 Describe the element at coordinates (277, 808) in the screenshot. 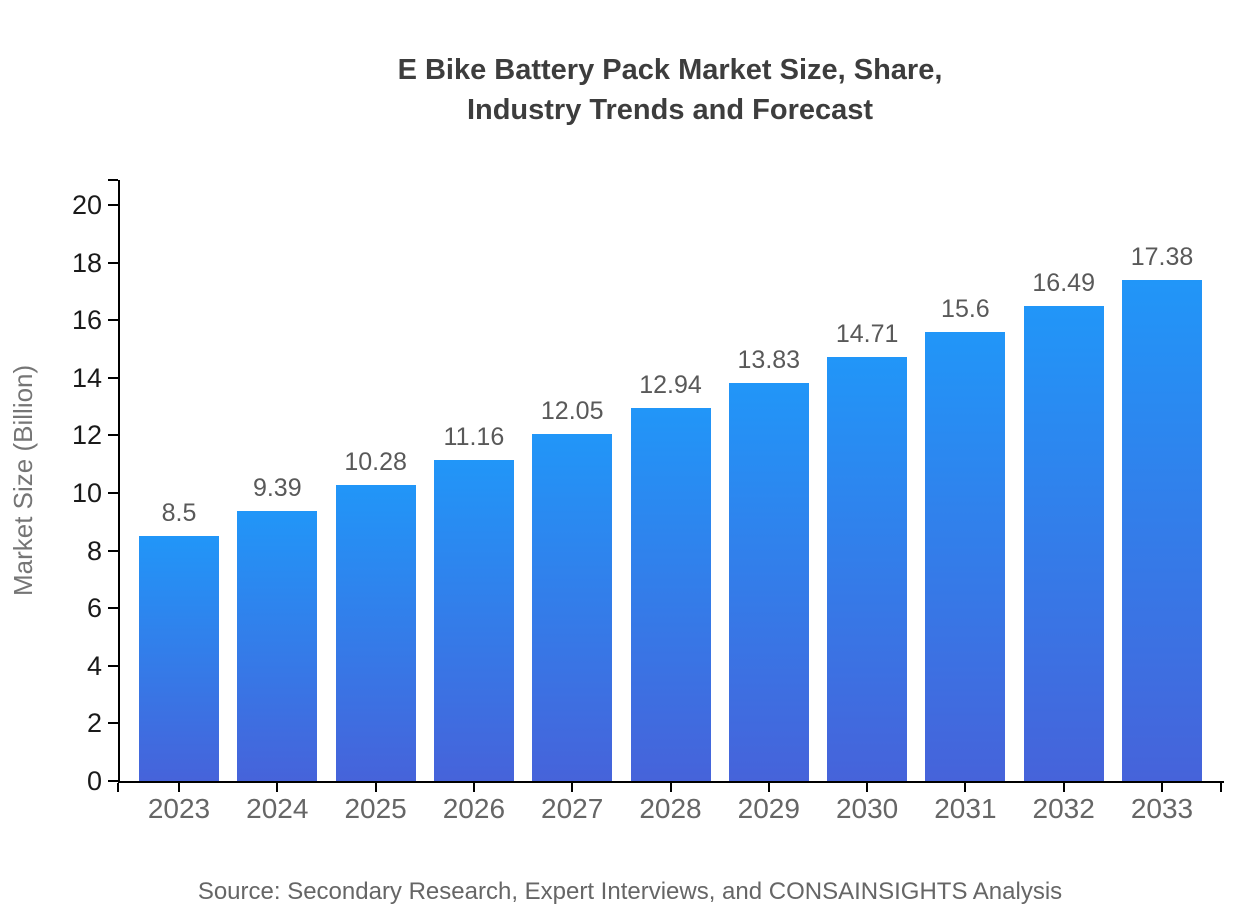

I see `x-axis-tick-label: 2024` at that location.